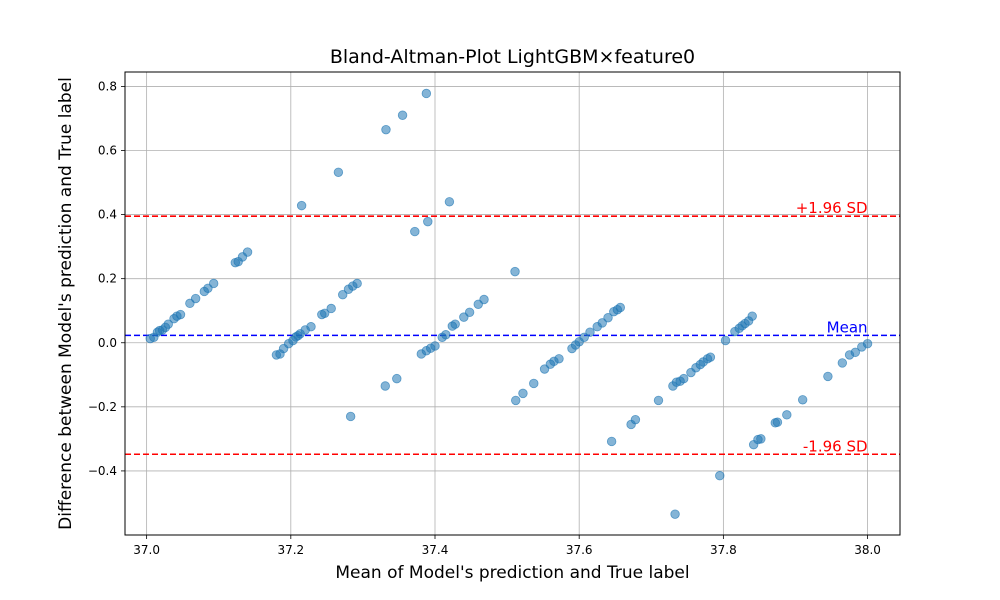 This screenshot has height=600, width=1000. What do you see at coordinates (847, 327) in the screenshot?
I see `reference-line-label: Mean` at bounding box center [847, 327].